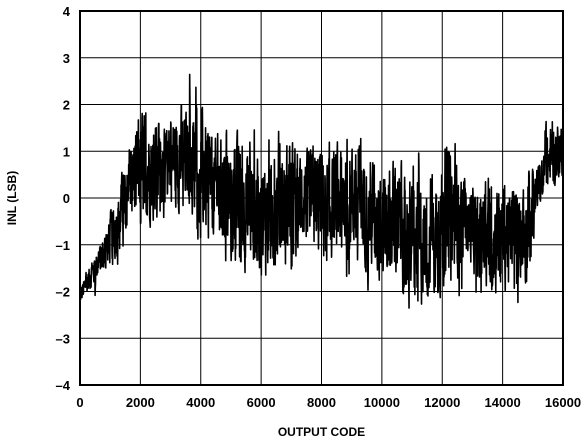 This screenshot has width=588, height=442. I want to click on x-tick-label: 0, so click(79, 402).